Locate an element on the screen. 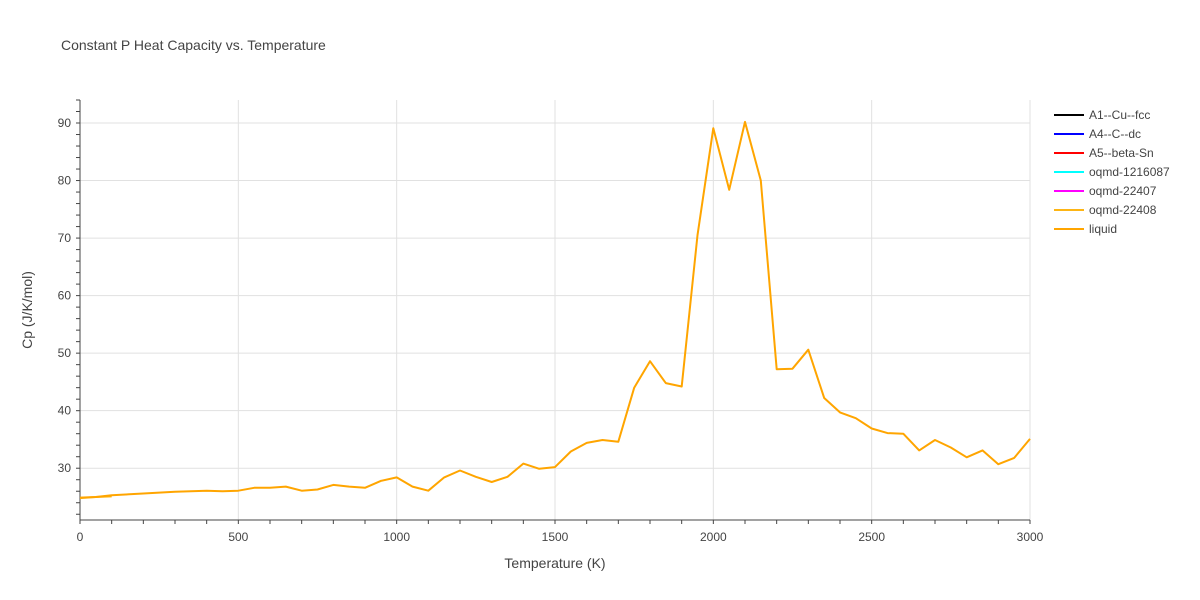  x-tick-label: 500 is located at coordinates (238, 537).